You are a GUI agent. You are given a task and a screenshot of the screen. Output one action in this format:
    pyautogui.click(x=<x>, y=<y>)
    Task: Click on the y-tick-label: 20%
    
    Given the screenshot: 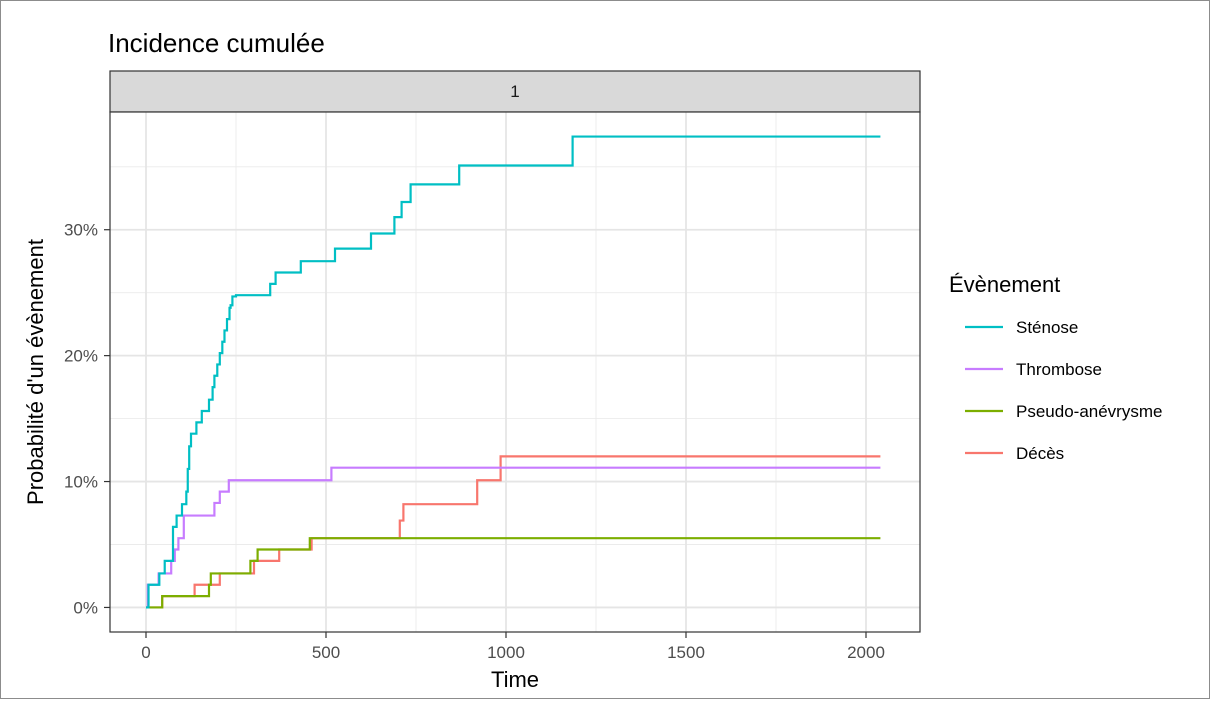 What is the action you would take?
    pyautogui.click(x=81, y=356)
    